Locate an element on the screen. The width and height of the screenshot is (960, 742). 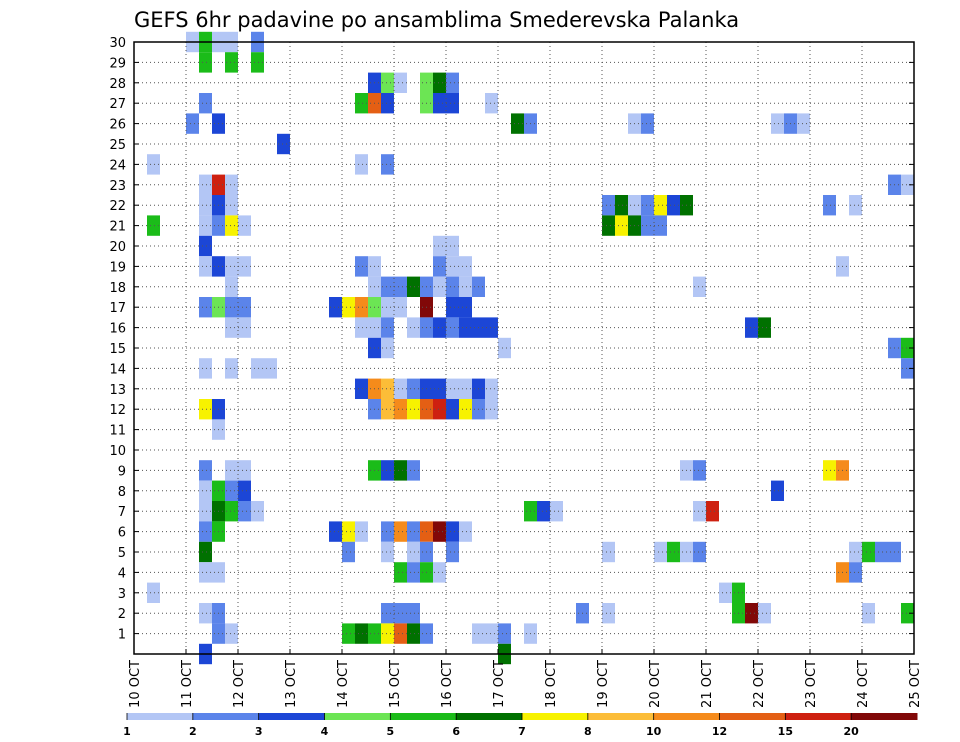
y-tick-label: 17 is located at coordinates (117, 308).